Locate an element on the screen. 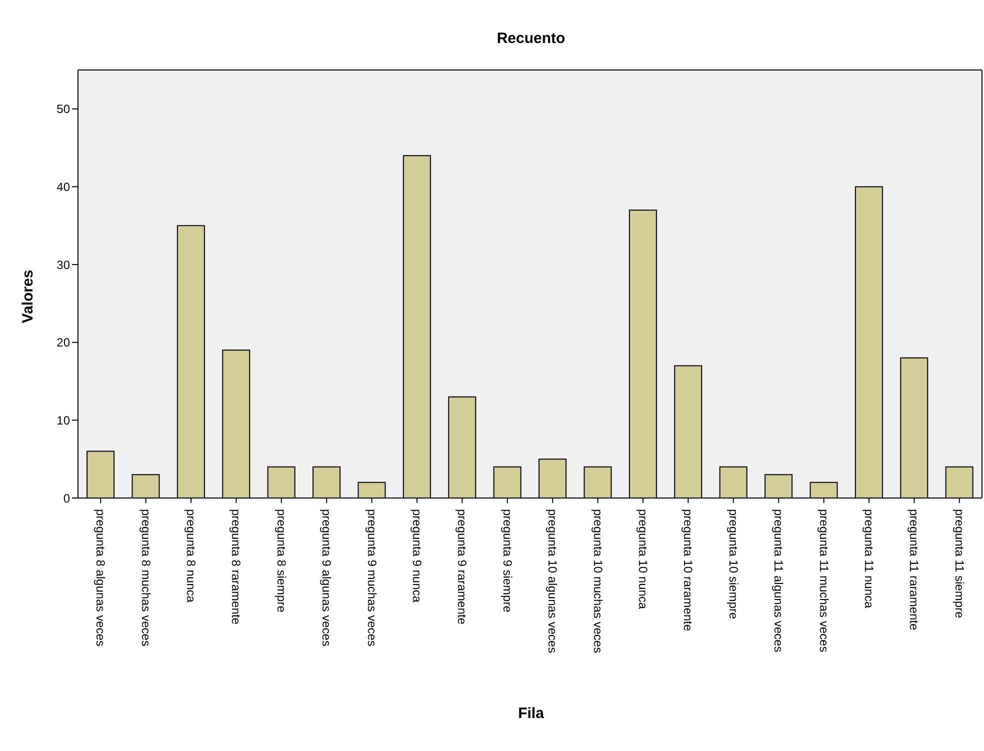  x-tick-label: pregunta 8 siempre is located at coordinates (281, 561).